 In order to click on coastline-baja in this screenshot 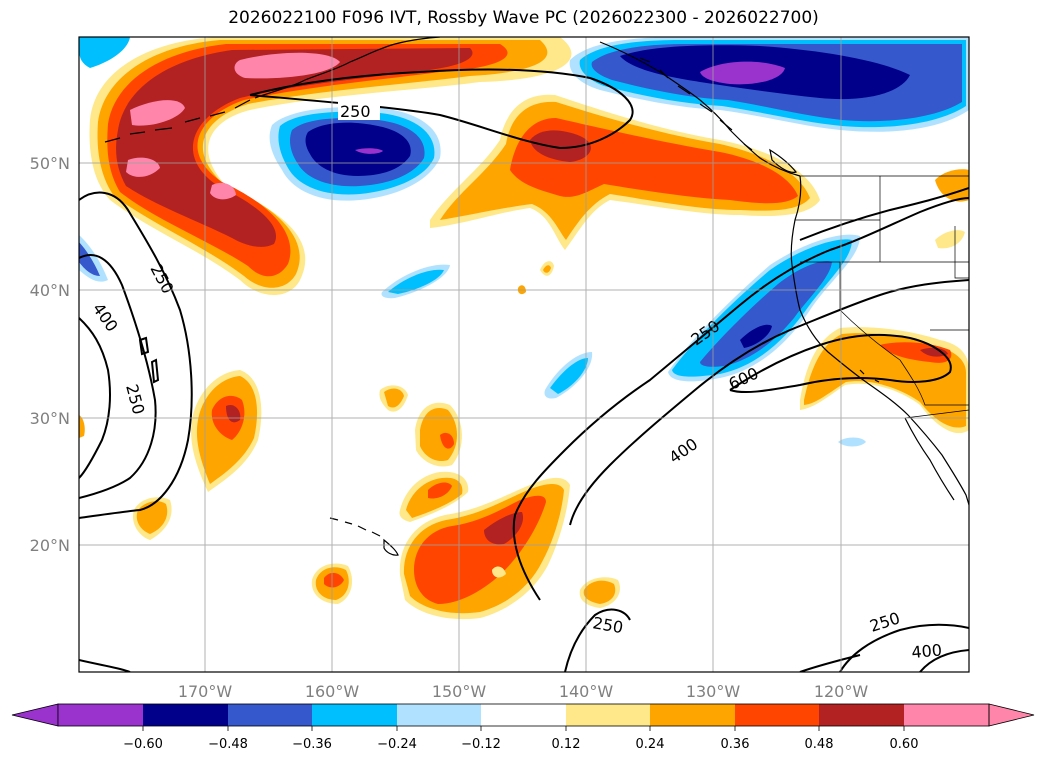, I will do `click(929, 459)`.